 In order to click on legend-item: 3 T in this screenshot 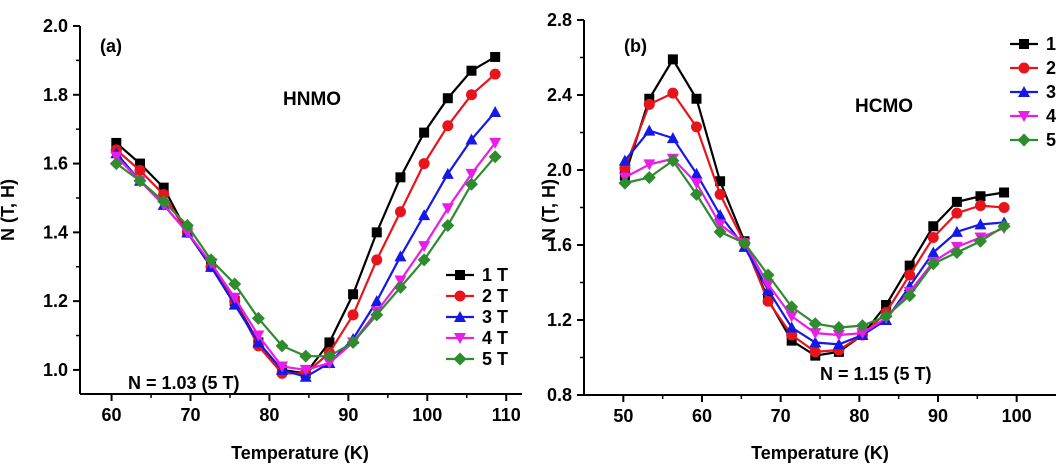, I will do `click(1033, 92)`.